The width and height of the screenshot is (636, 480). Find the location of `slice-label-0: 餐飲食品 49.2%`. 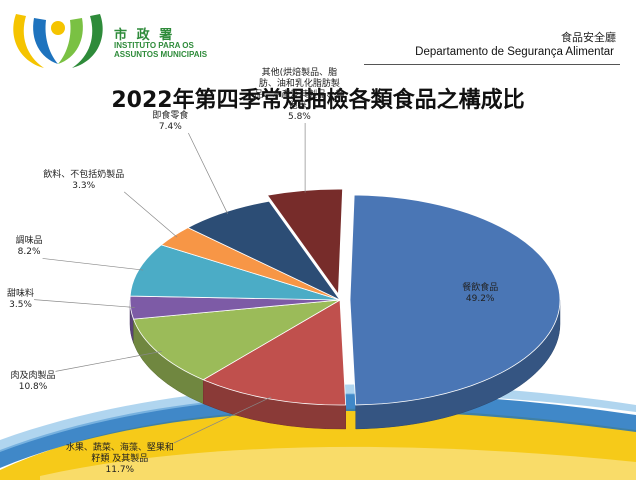

slice-label-0: 餐飲食品 49.2% is located at coordinates (480, 294).